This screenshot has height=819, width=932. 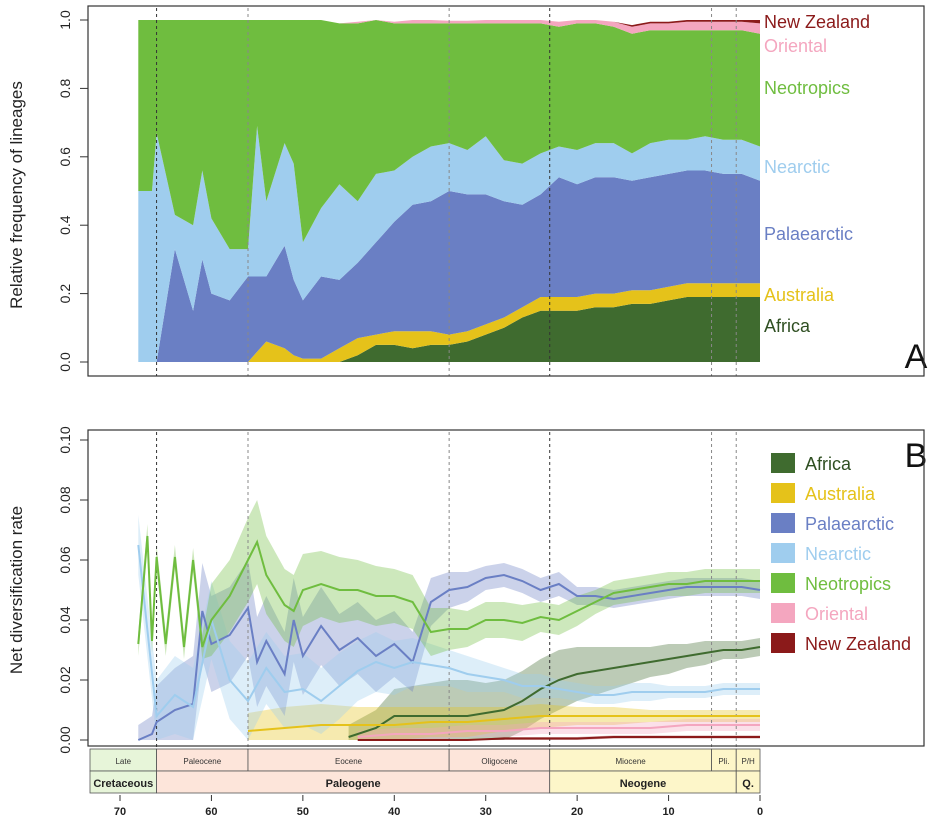 I want to click on x-tick-label: 50, so click(x=303, y=812).